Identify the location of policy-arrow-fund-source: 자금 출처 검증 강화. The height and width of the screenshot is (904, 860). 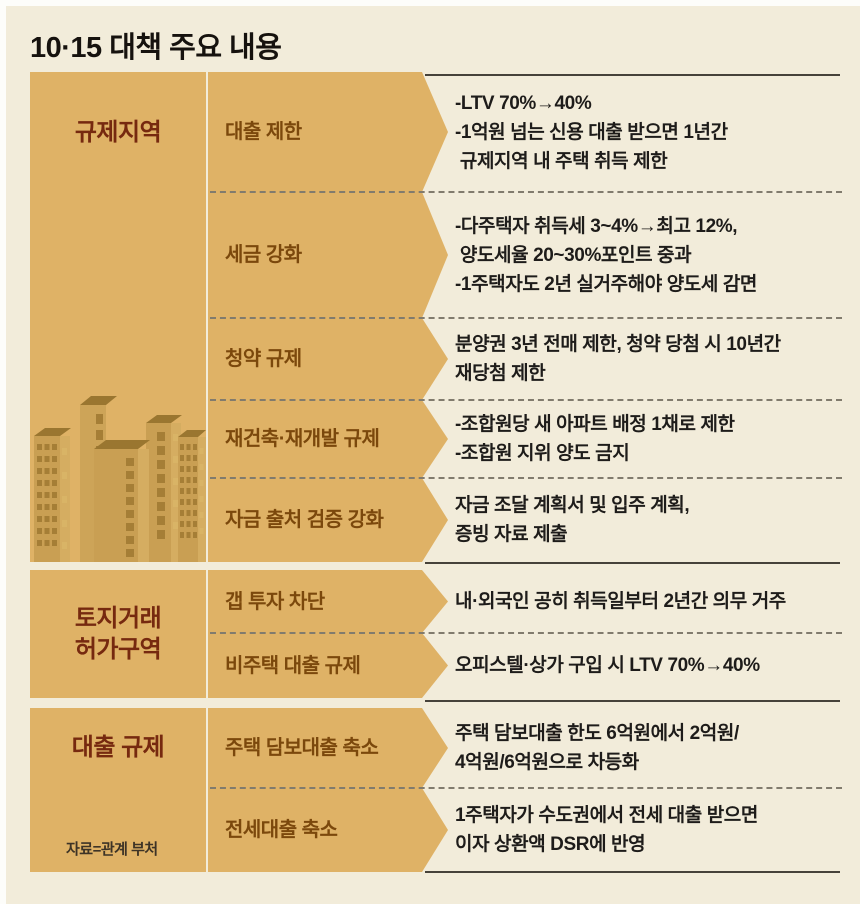
(328, 520).